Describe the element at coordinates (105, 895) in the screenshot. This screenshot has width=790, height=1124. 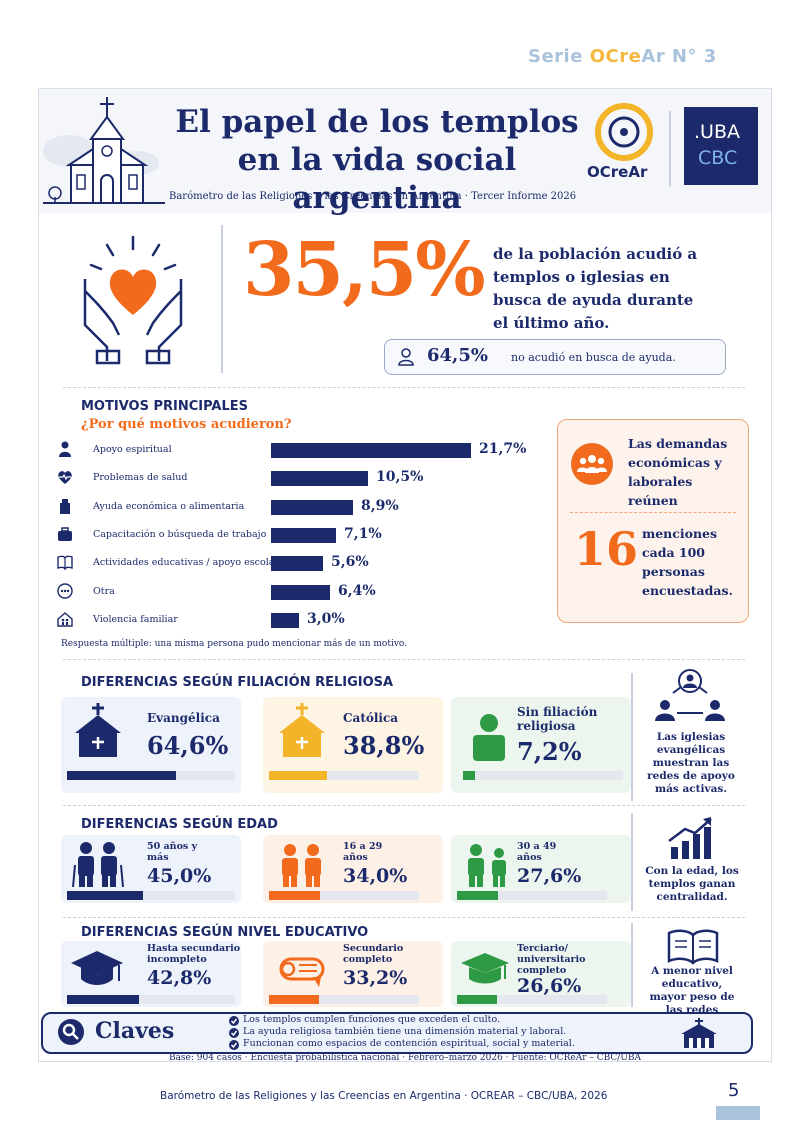
I see `edad-50-bar` at that location.